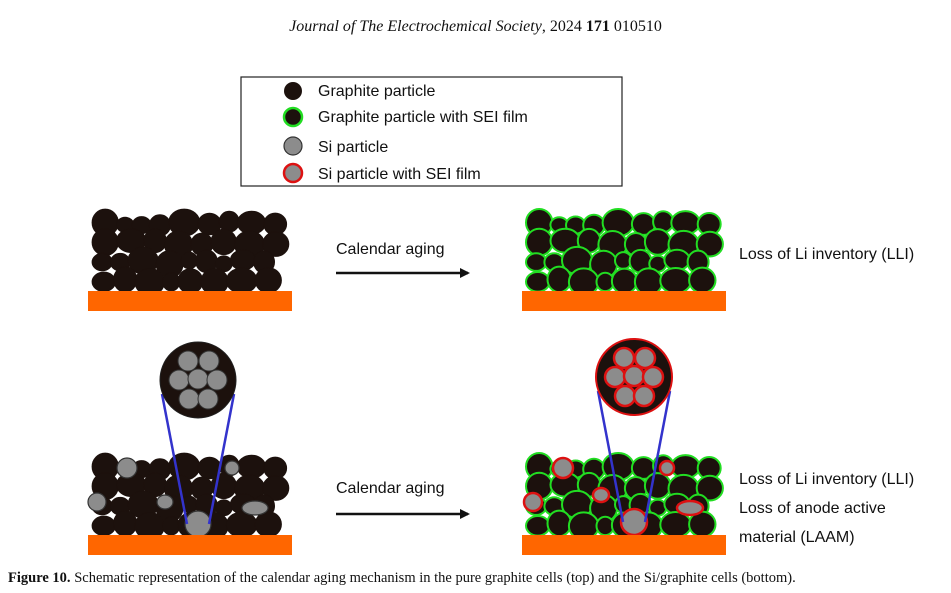  Describe the element at coordinates (812, 508) in the screenshot. I see `bottom-result-line-2: Loss of anode active` at that location.